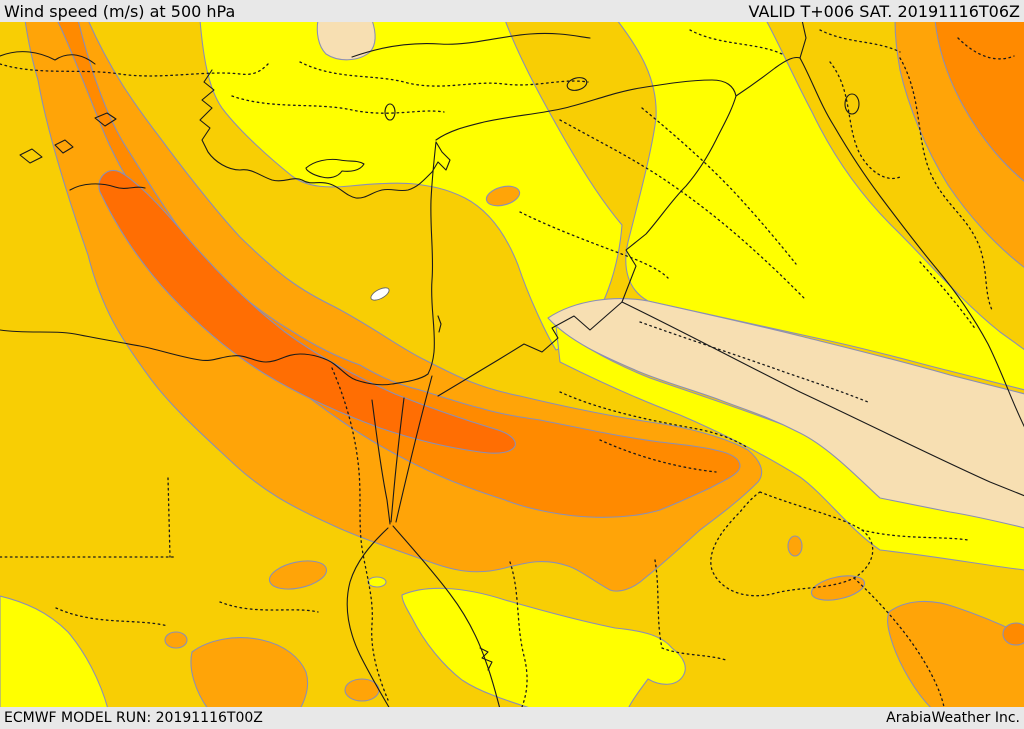  I want to click on lake-tuz, so click(390, 112).